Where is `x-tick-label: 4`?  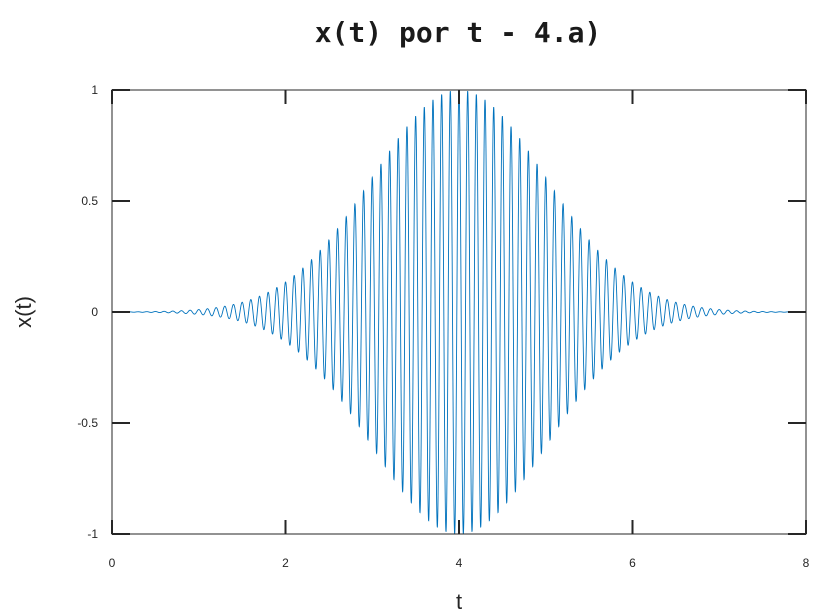
x-tick-label: 4 is located at coordinates (459, 563).